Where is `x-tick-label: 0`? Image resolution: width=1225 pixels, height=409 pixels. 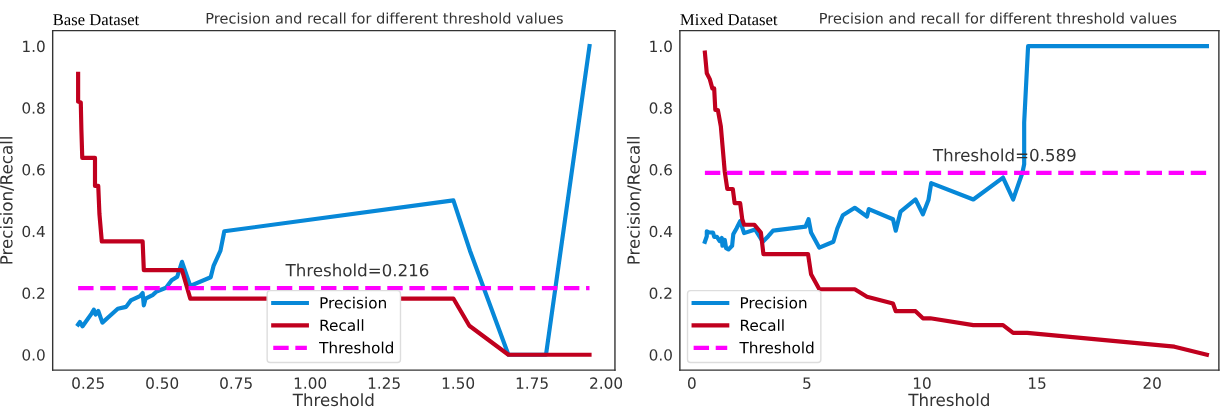
x-tick-label: 0 is located at coordinates (691, 383).